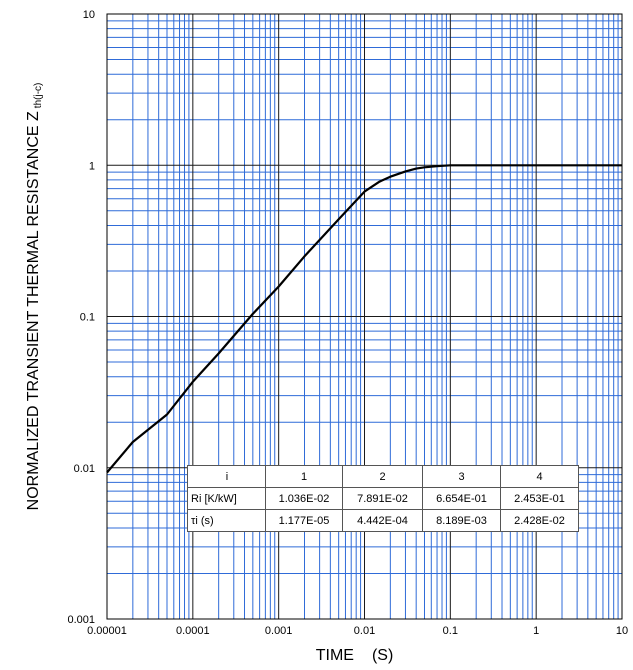  What do you see at coordinates (364, 631) in the screenshot?
I see `x-tick-label: 0.01` at bounding box center [364, 631].